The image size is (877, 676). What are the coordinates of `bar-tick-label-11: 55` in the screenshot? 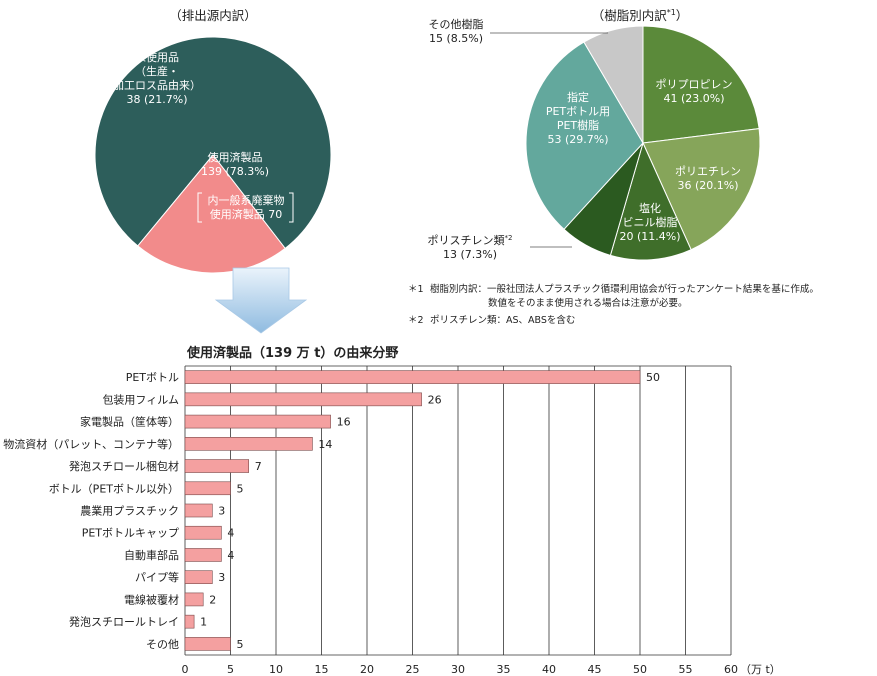 It's located at (686, 669).